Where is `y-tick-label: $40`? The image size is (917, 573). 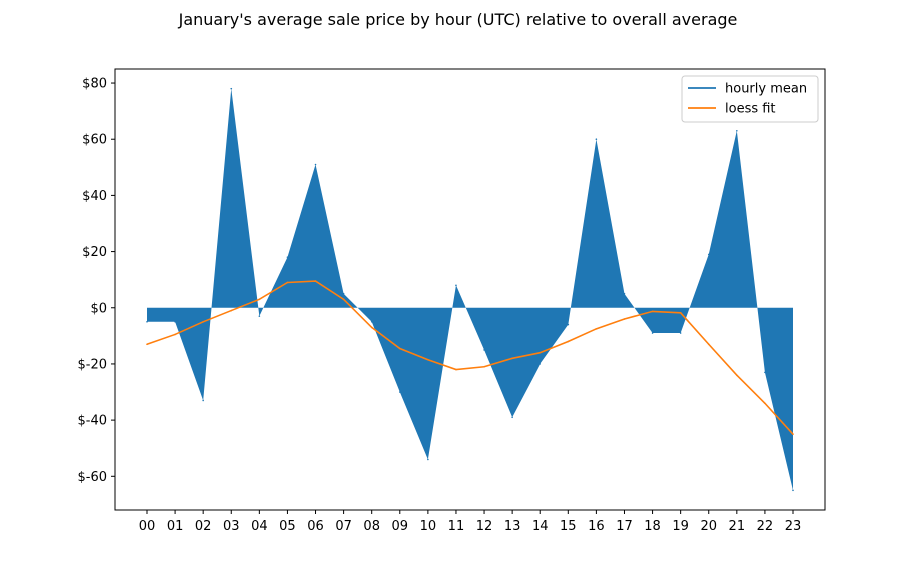
y-tick-label: $40 is located at coordinates (94, 196).